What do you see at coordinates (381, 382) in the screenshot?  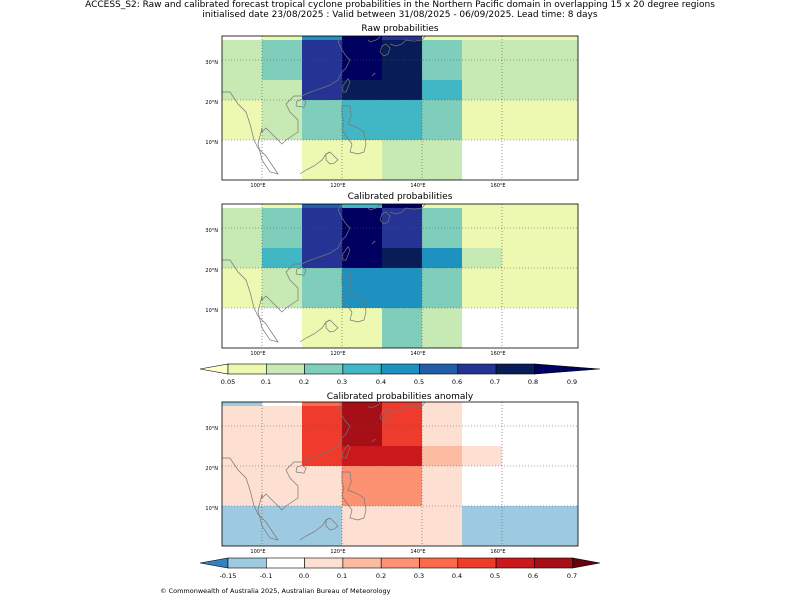 I see `cb1-tick: 0.4` at bounding box center [381, 382].